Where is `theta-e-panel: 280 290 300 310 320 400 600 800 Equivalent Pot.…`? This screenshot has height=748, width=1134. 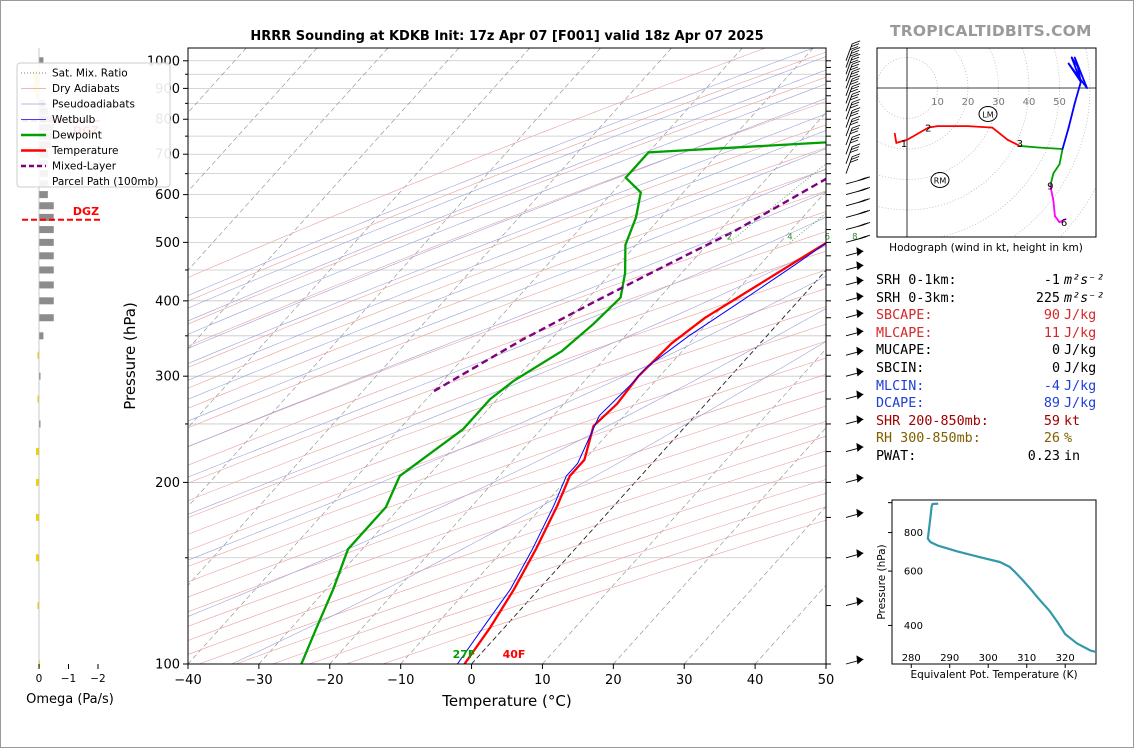 theta-e-panel: 280 290 300 310 320 400 600 800 Equivalent Pot.… is located at coordinates (986, 590).